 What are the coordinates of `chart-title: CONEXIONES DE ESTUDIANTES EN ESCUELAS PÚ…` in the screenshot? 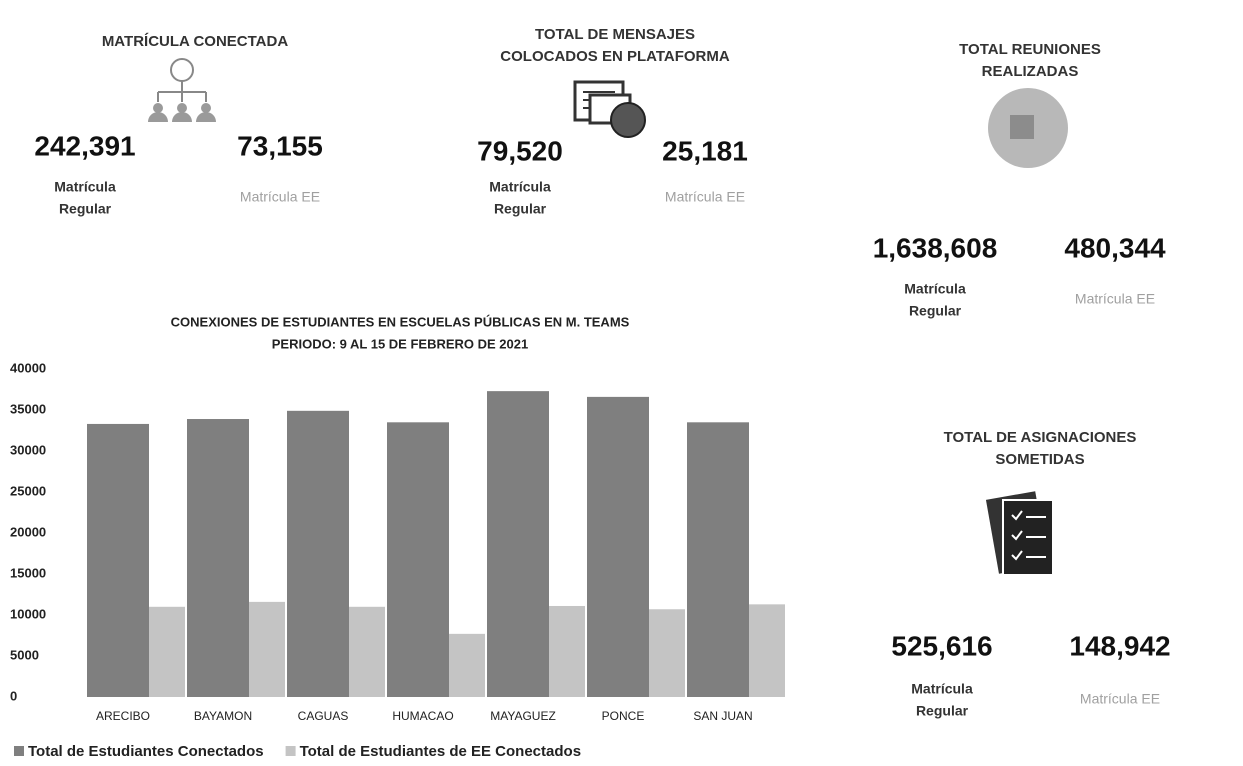 It's located at (400, 321).